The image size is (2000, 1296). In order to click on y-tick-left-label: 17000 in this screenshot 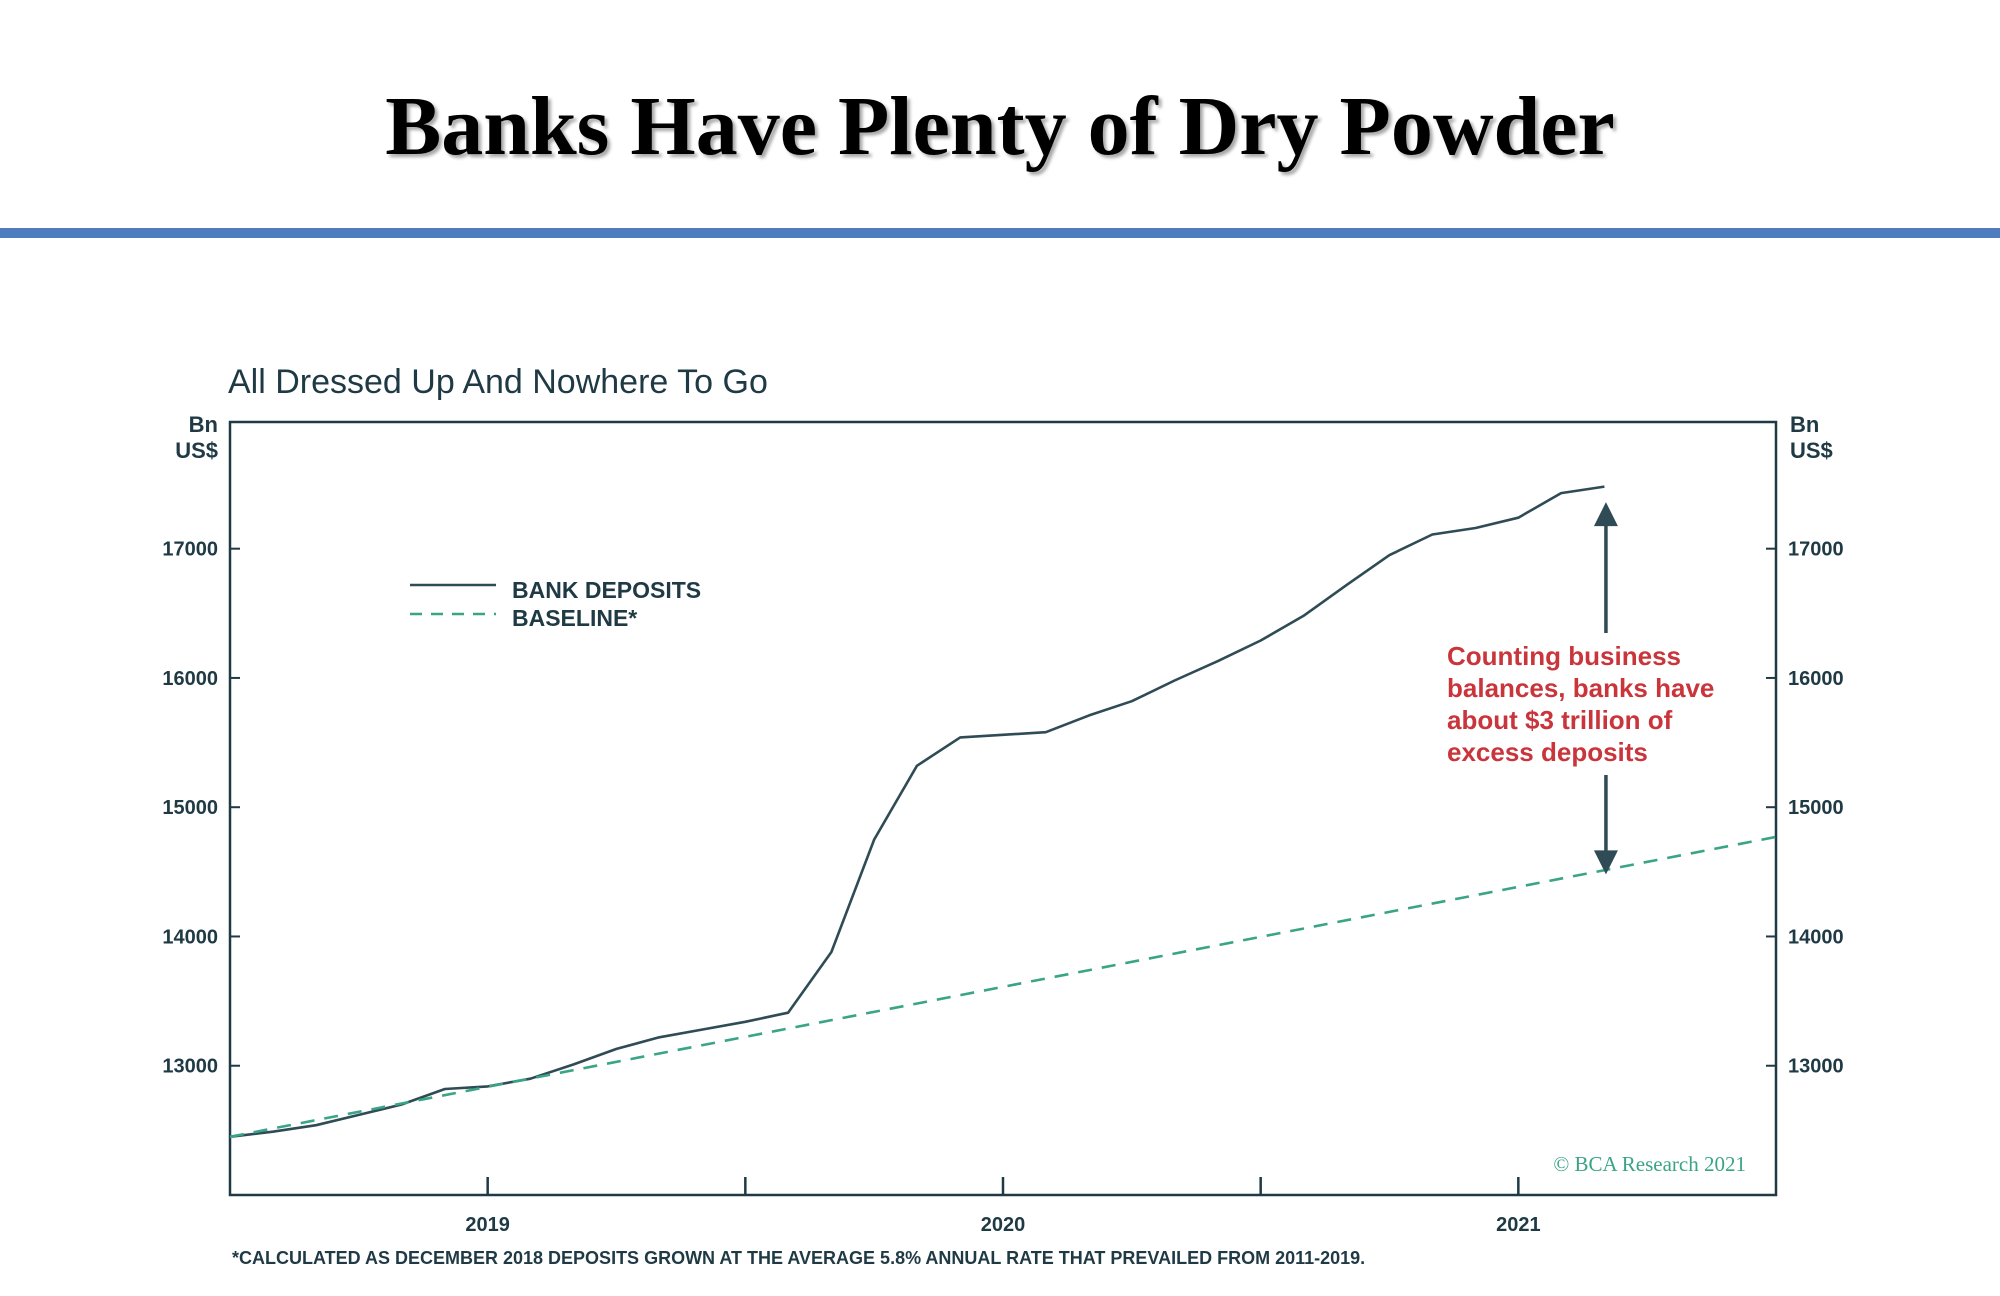, I will do `click(190, 550)`.